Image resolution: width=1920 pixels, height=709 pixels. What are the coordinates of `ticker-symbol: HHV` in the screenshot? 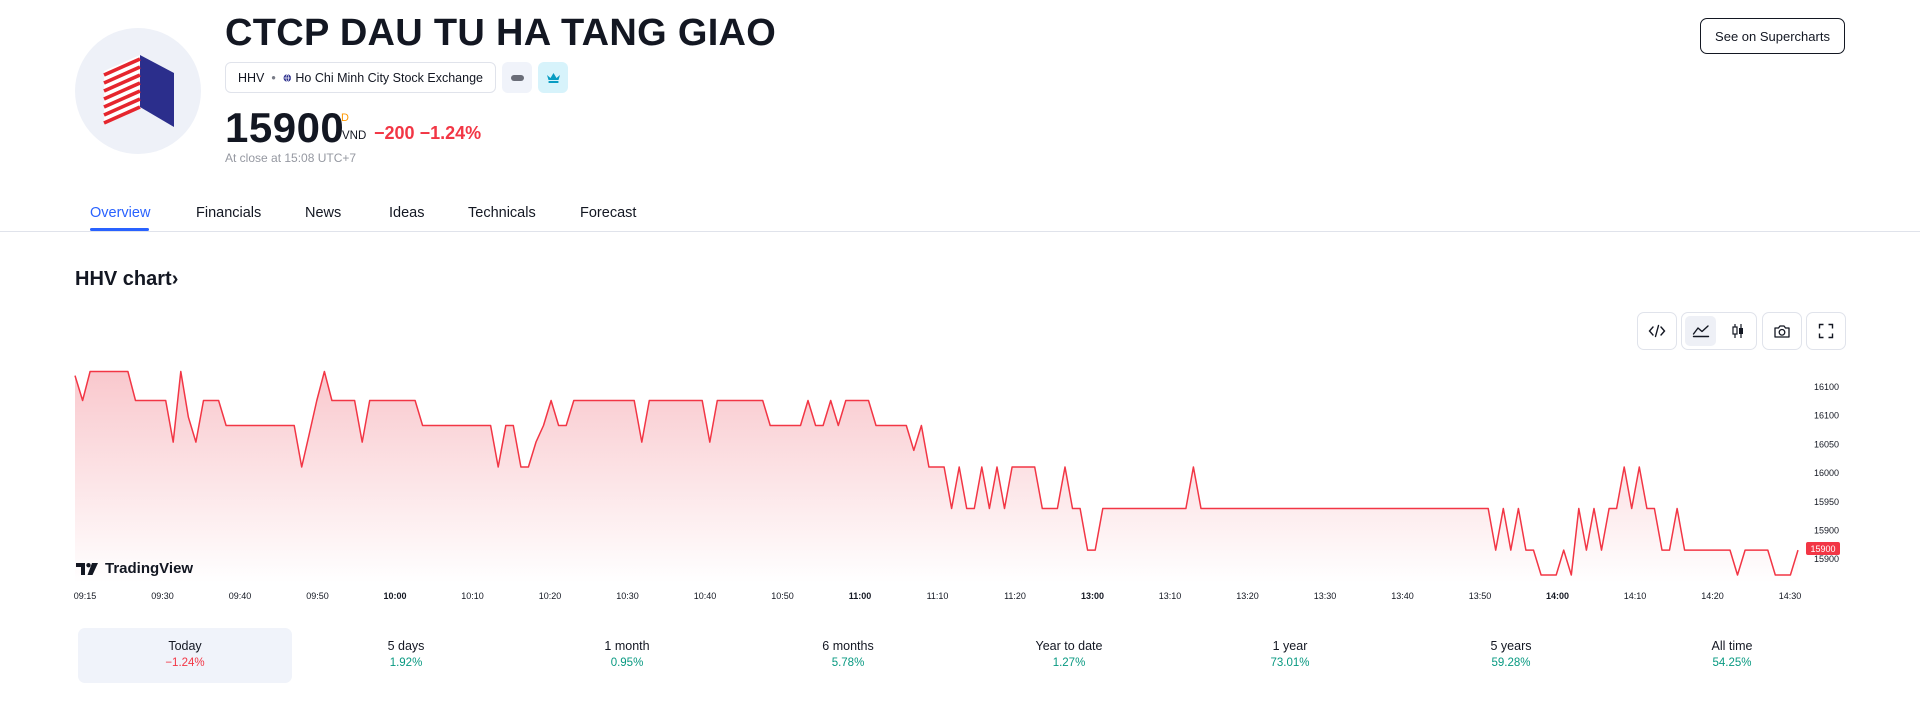 It's located at (251, 77).